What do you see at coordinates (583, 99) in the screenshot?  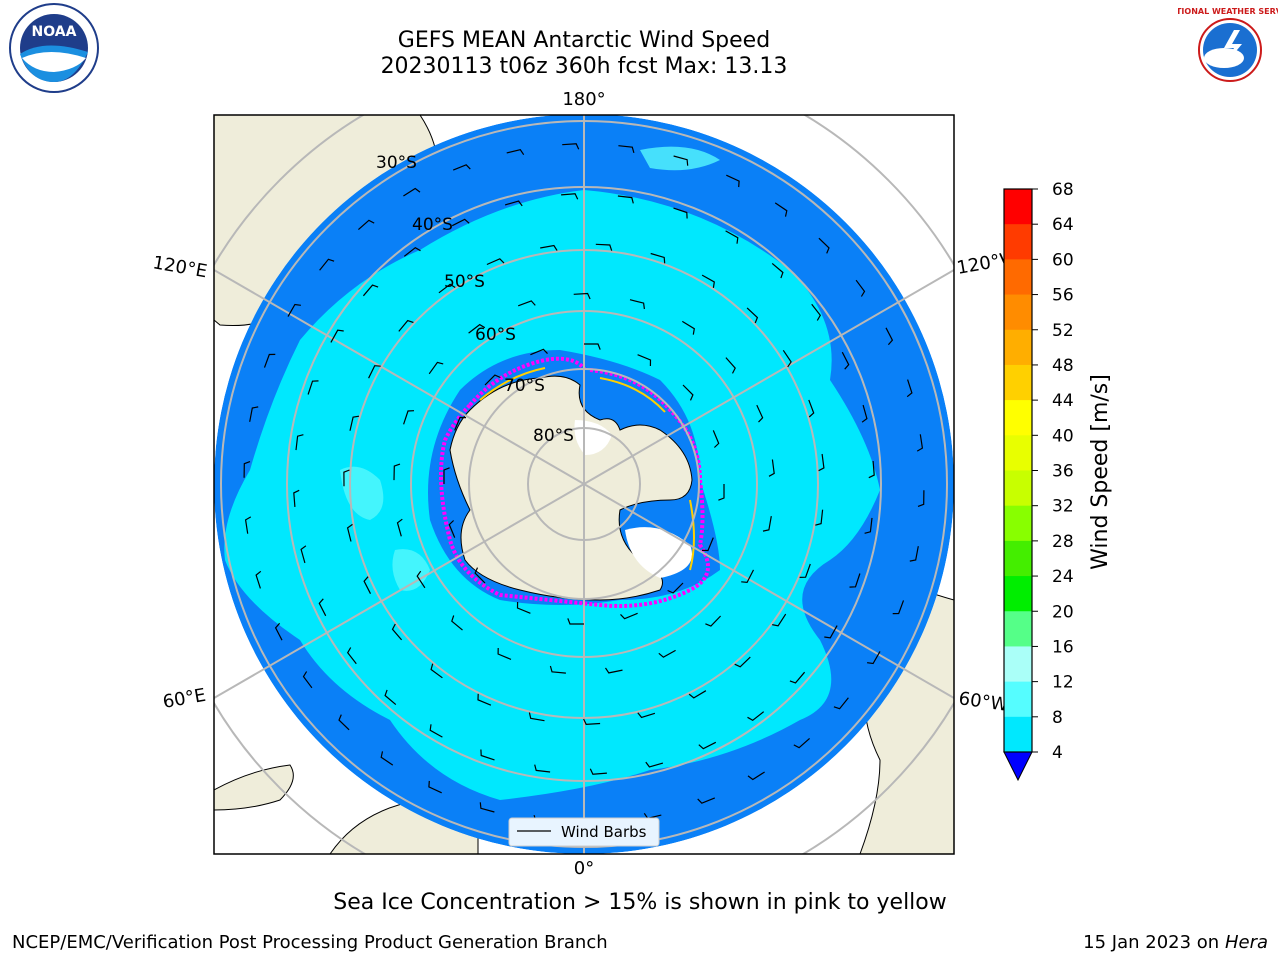 I see `lon-label-180: 180°` at bounding box center [583, 99].